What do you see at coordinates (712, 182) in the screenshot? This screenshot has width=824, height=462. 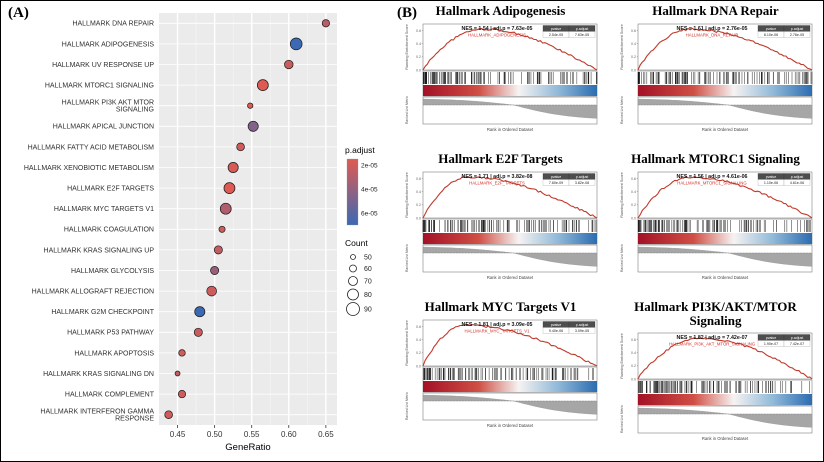 I see `geneset-label: HALLMARK_MTORC1_SIGNALING` at bounding box center [712, 182].